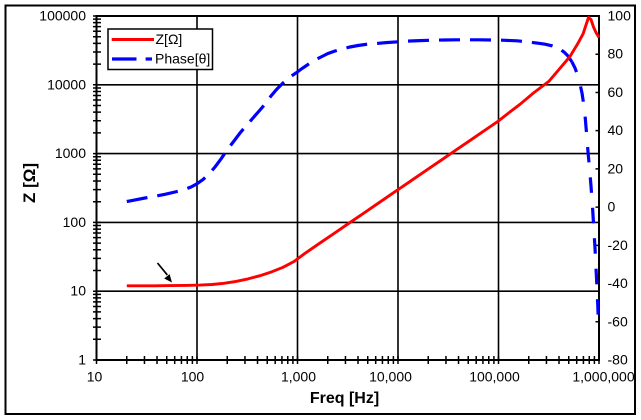 The width and height of the screenshot is (641, 420). What do you see at coordinates (70, 153) in the screenshot?
I see `svg-text: 1000` at bounding box center [70, 153].